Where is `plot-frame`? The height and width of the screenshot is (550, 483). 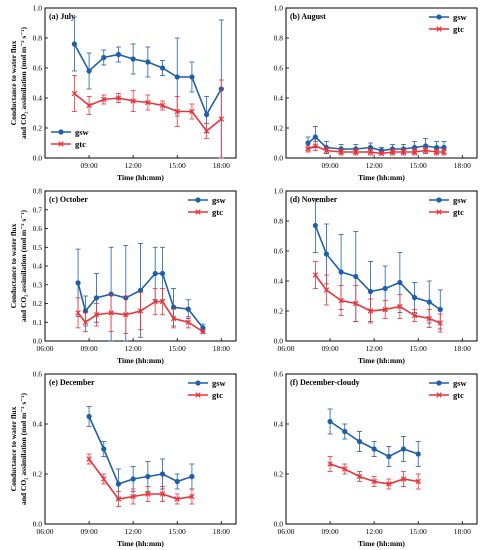
plot-frame is located at coordinates (381, 266).